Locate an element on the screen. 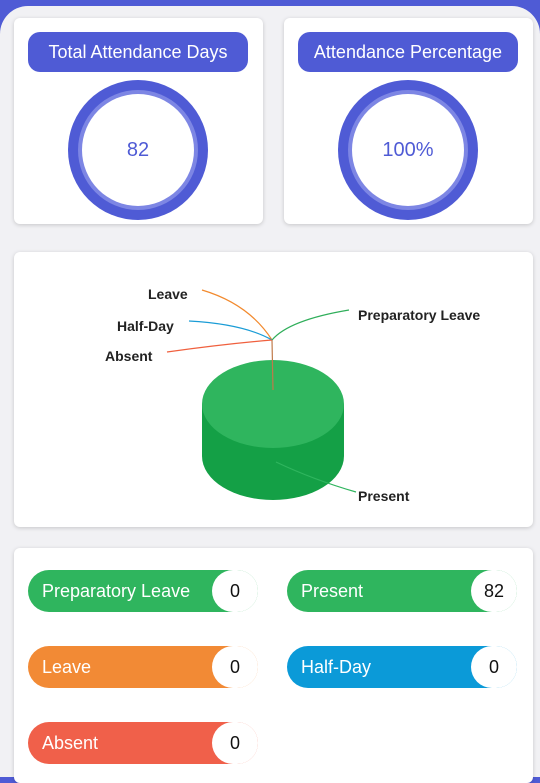 This screenshot has width=540, height=783. chart-label-half-day: Half-Day is located at coordinates (145, 326).